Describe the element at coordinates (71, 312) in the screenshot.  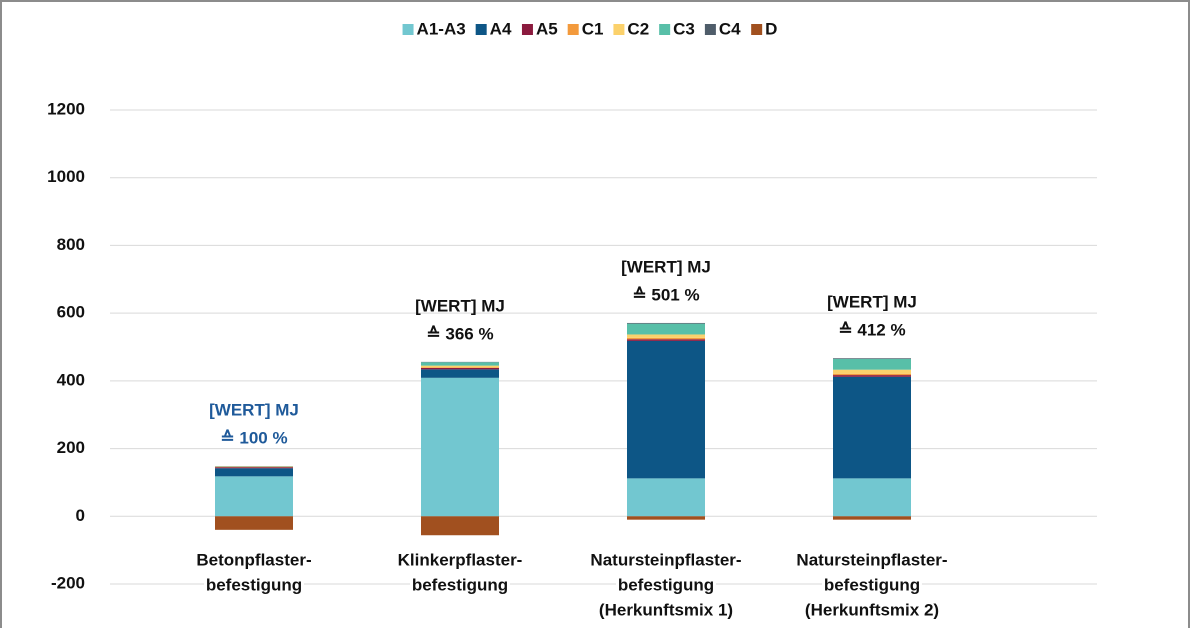
I see `y-tick-label: 600` at that location.